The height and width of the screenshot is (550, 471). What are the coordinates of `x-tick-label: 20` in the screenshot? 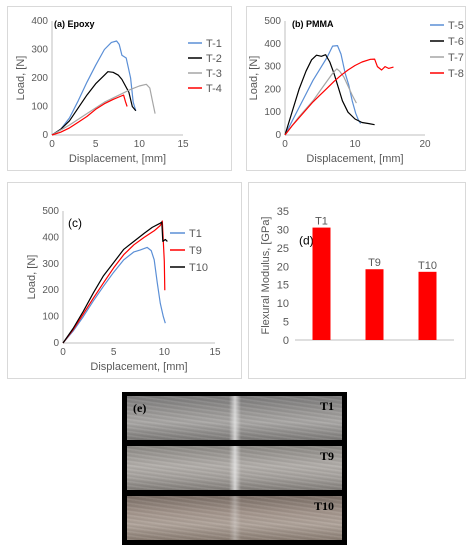 It's located at (425, 144).